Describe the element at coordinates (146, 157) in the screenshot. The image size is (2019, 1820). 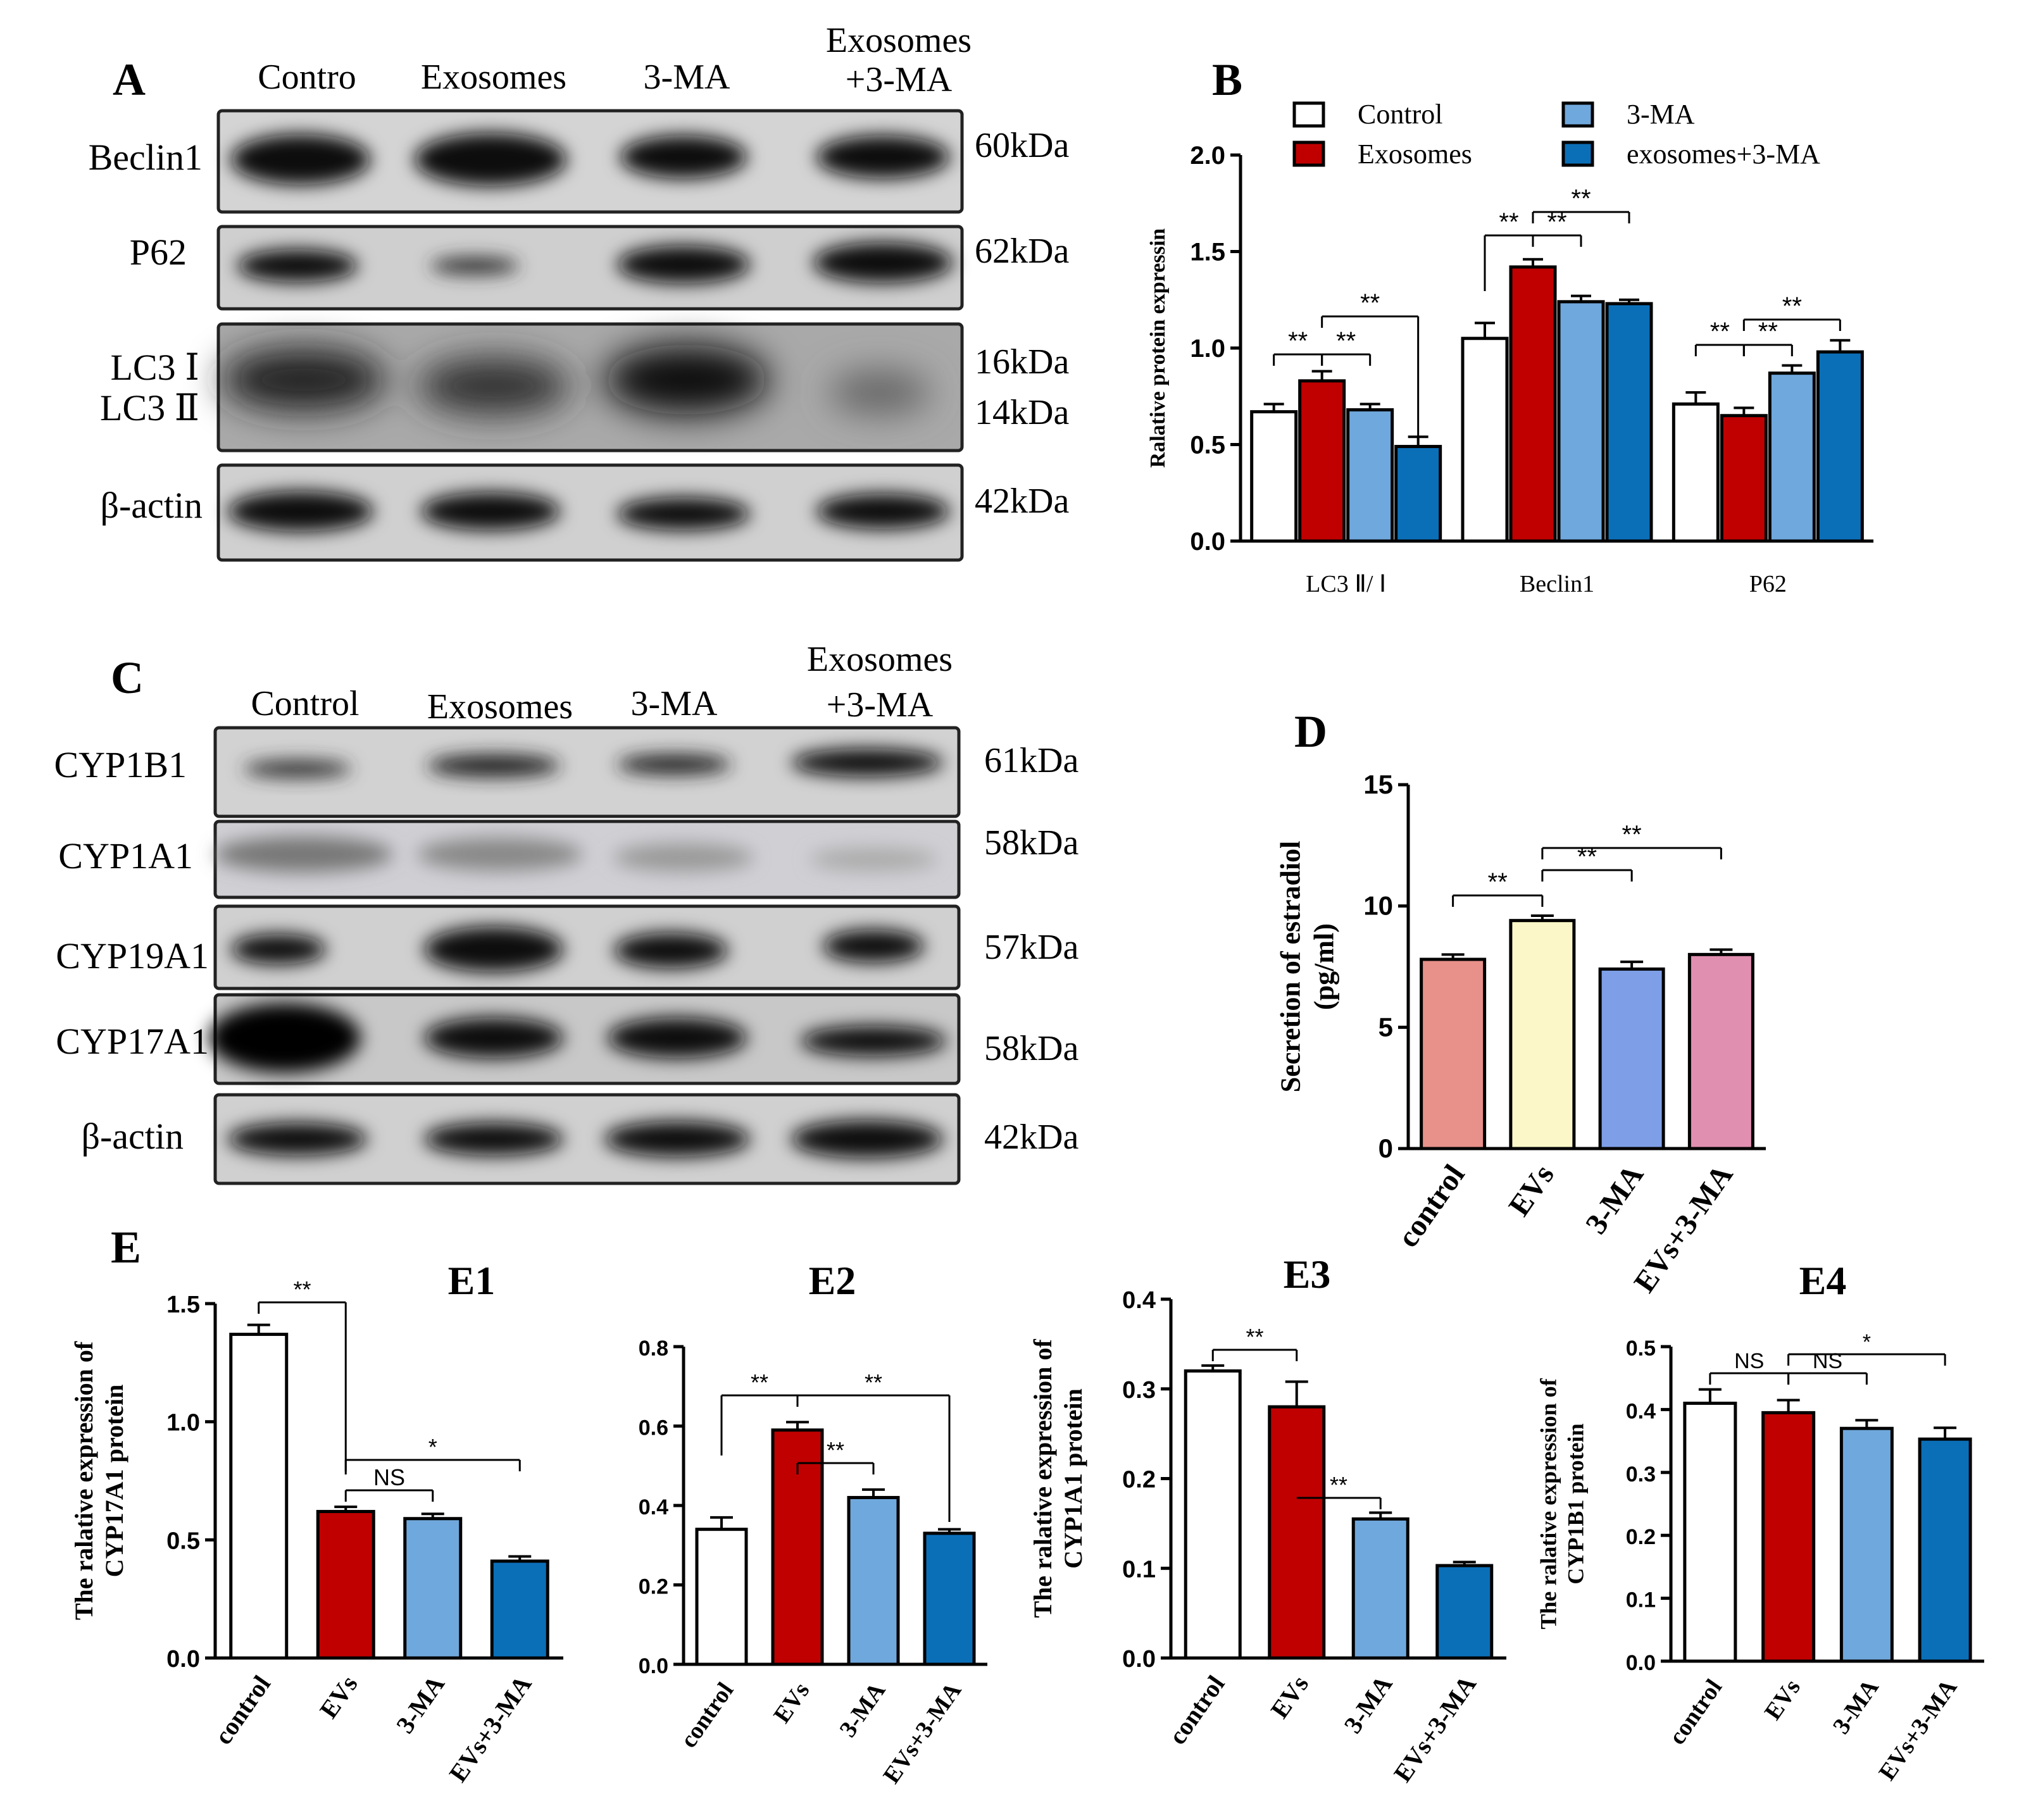
I see `row-label-beclin1: Beclin1` at that location.